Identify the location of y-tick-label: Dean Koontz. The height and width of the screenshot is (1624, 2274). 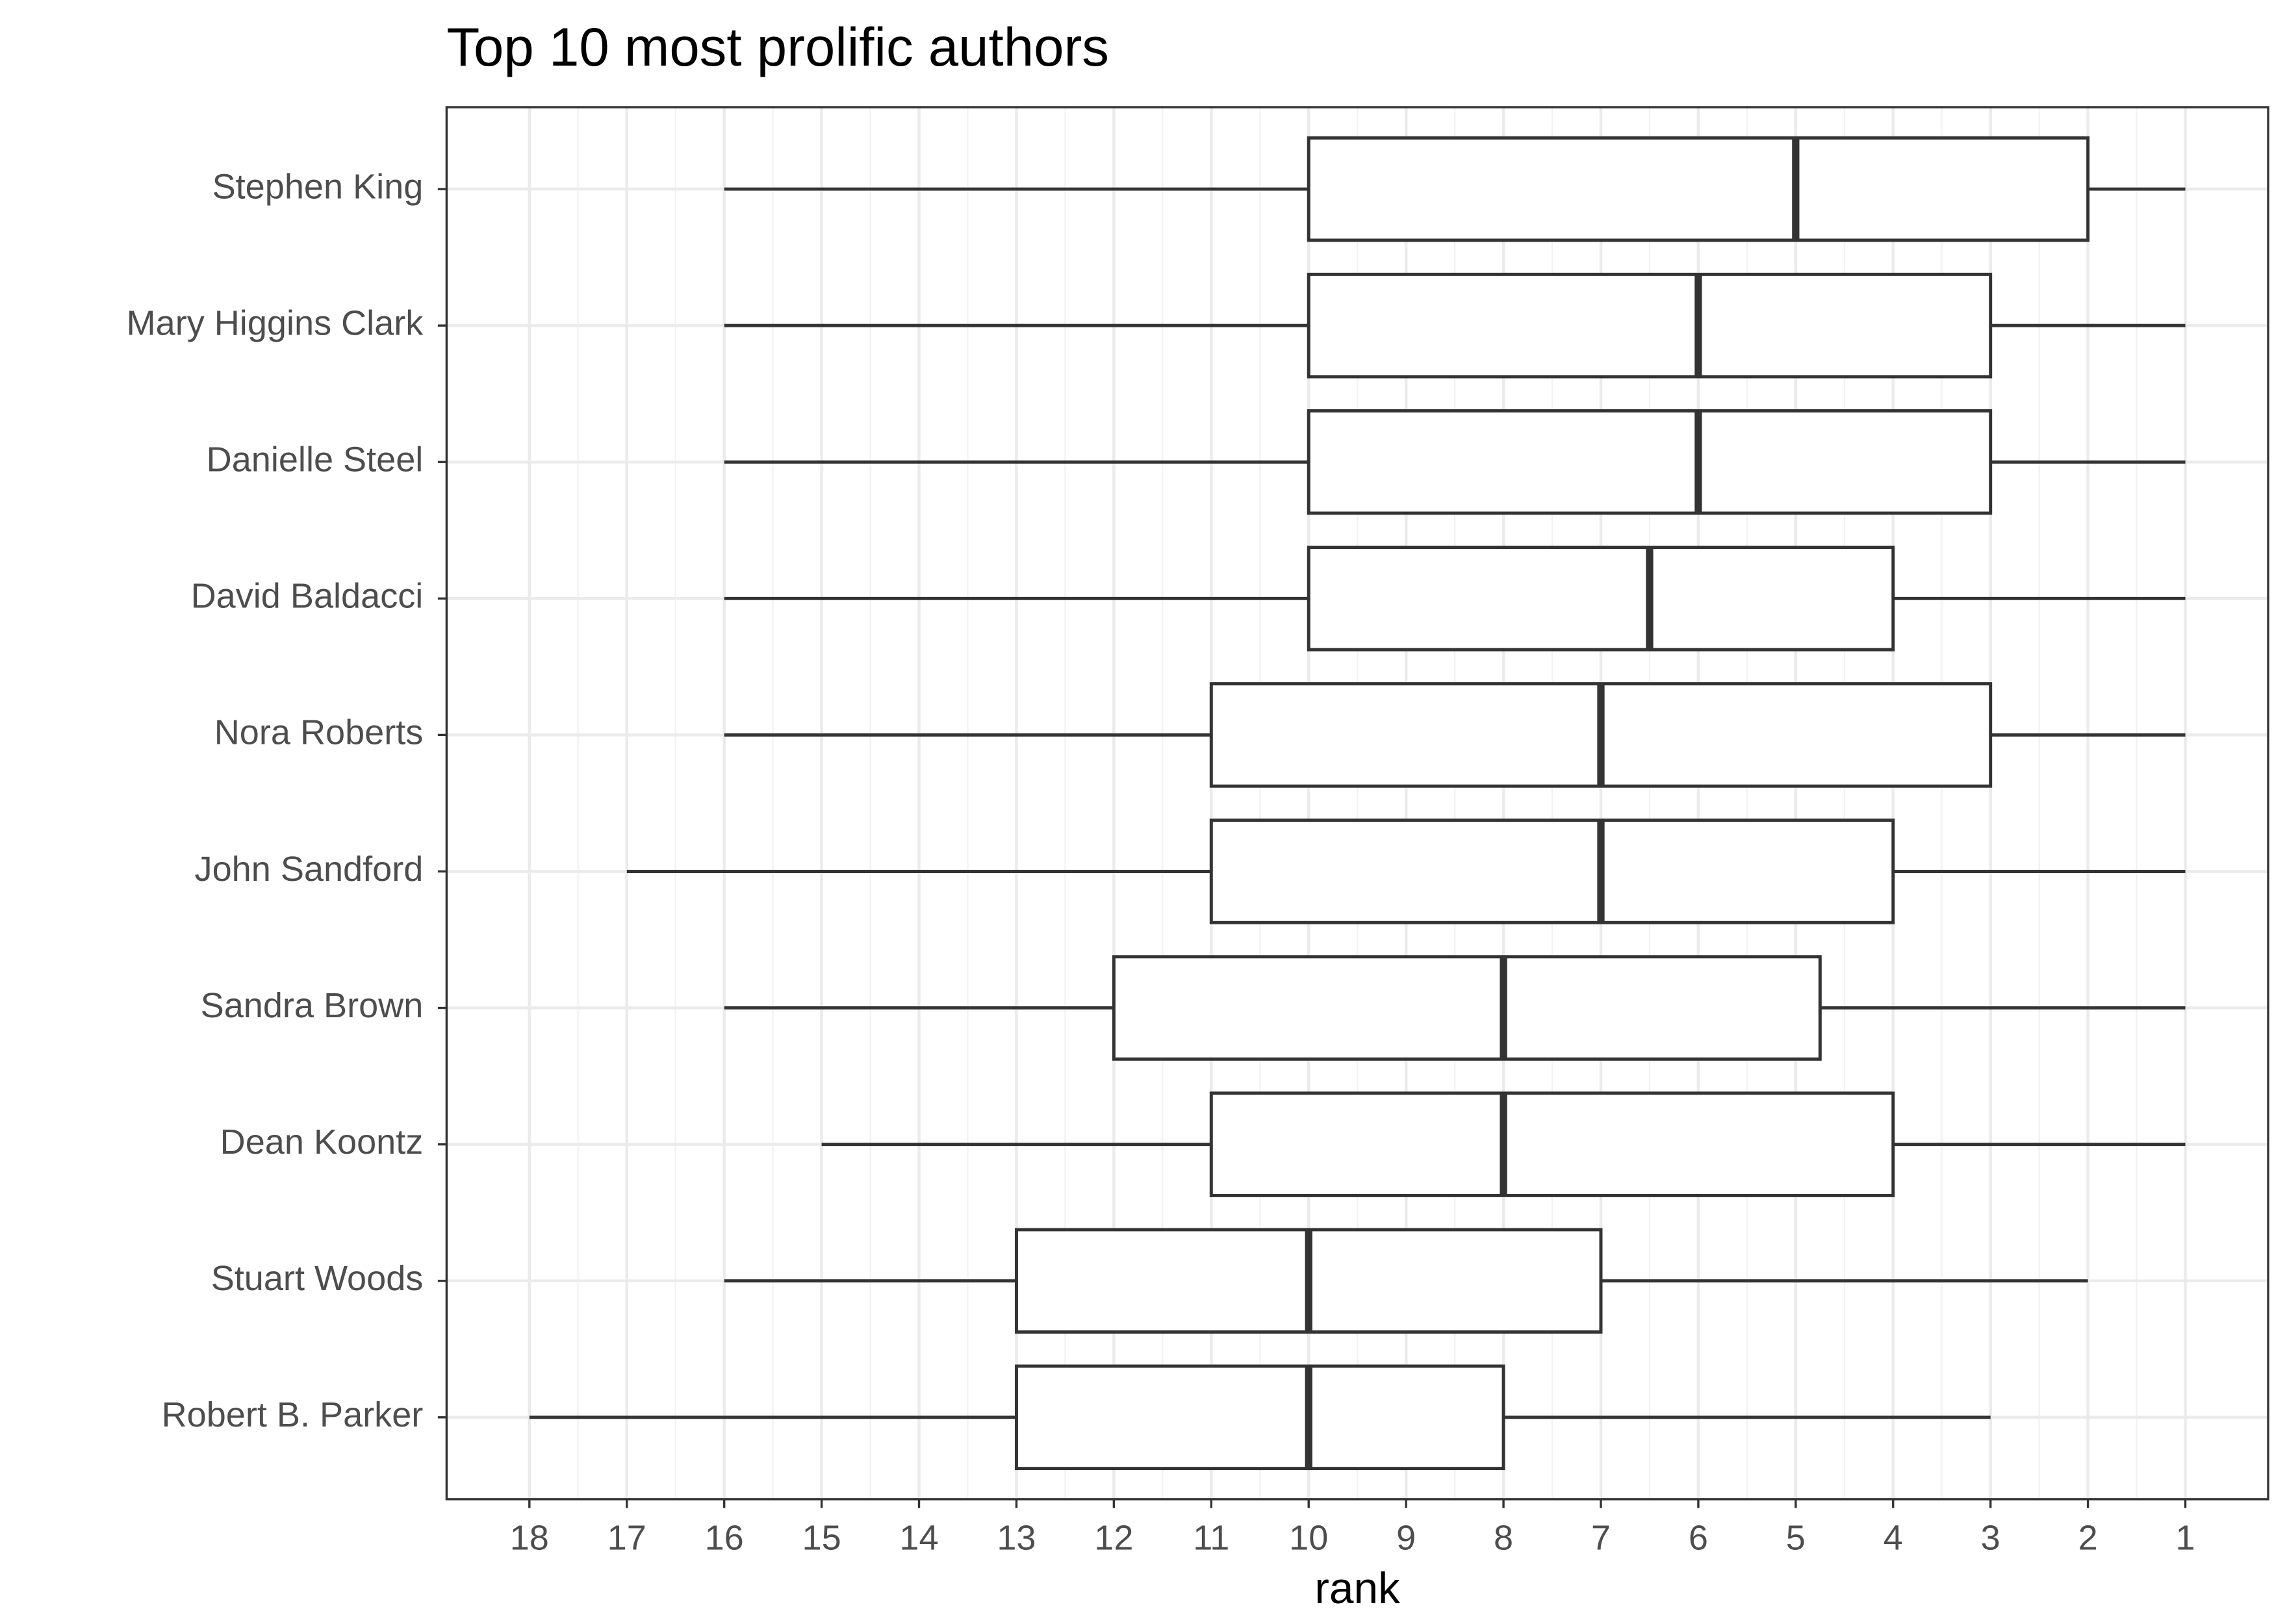
(322, 1142).